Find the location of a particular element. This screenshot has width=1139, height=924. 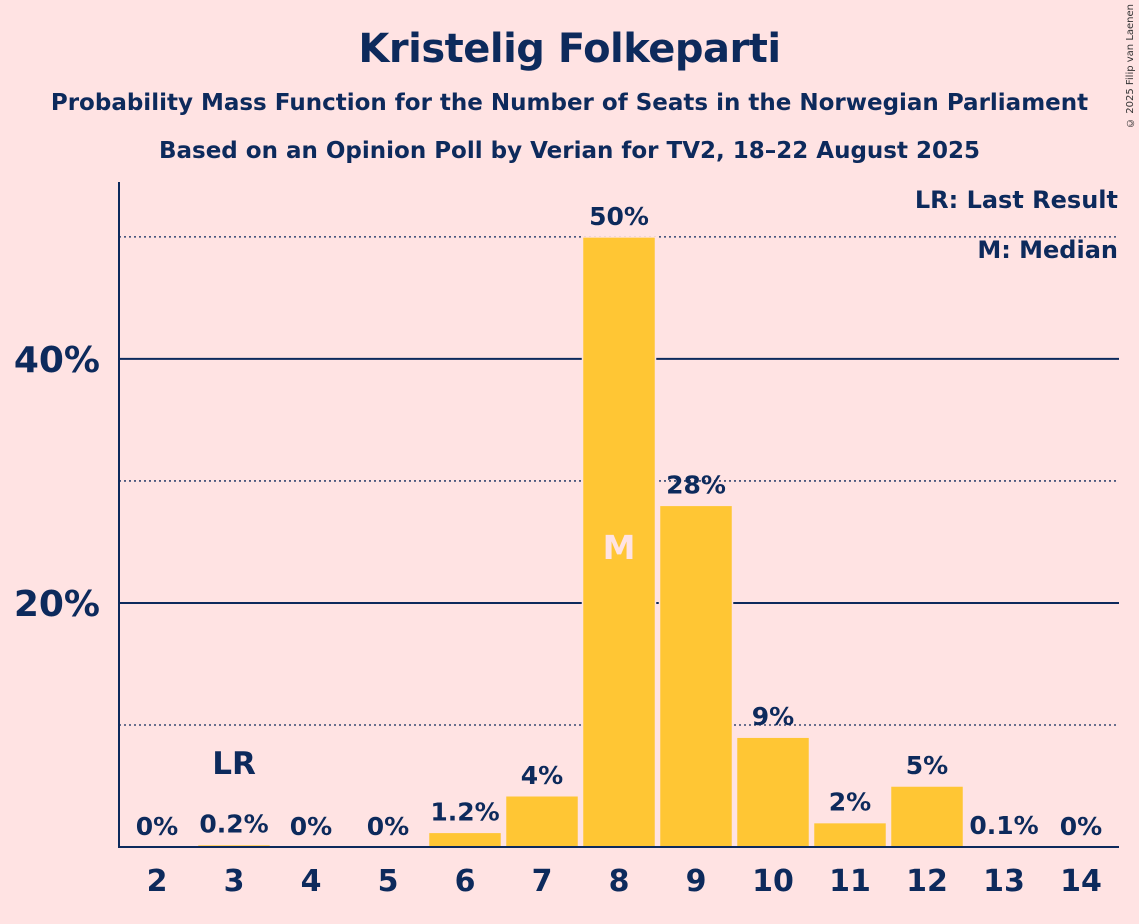

data-label: 2% is located at coordinates (850, 802).